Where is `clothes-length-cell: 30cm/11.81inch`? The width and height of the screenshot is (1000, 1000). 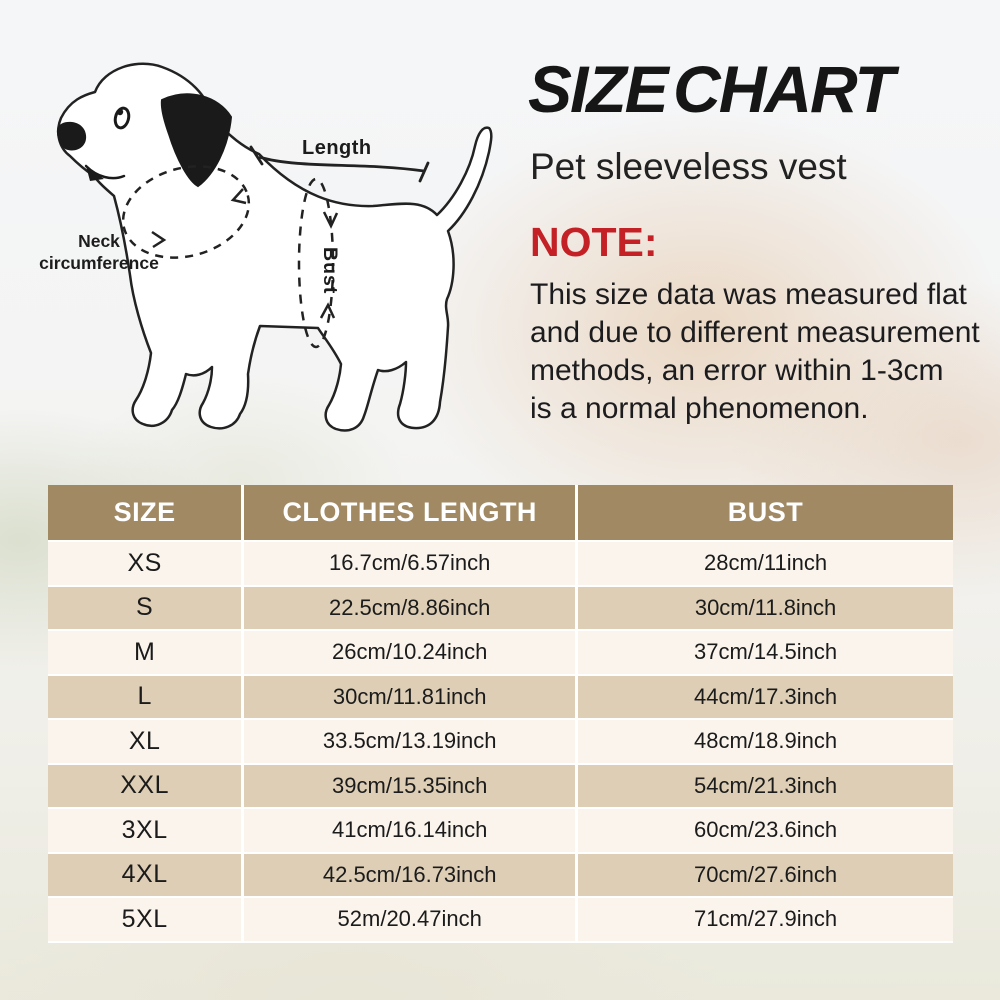 clothes-length-cell: 30cm/11.81inch is located at coordinates (408, 696).